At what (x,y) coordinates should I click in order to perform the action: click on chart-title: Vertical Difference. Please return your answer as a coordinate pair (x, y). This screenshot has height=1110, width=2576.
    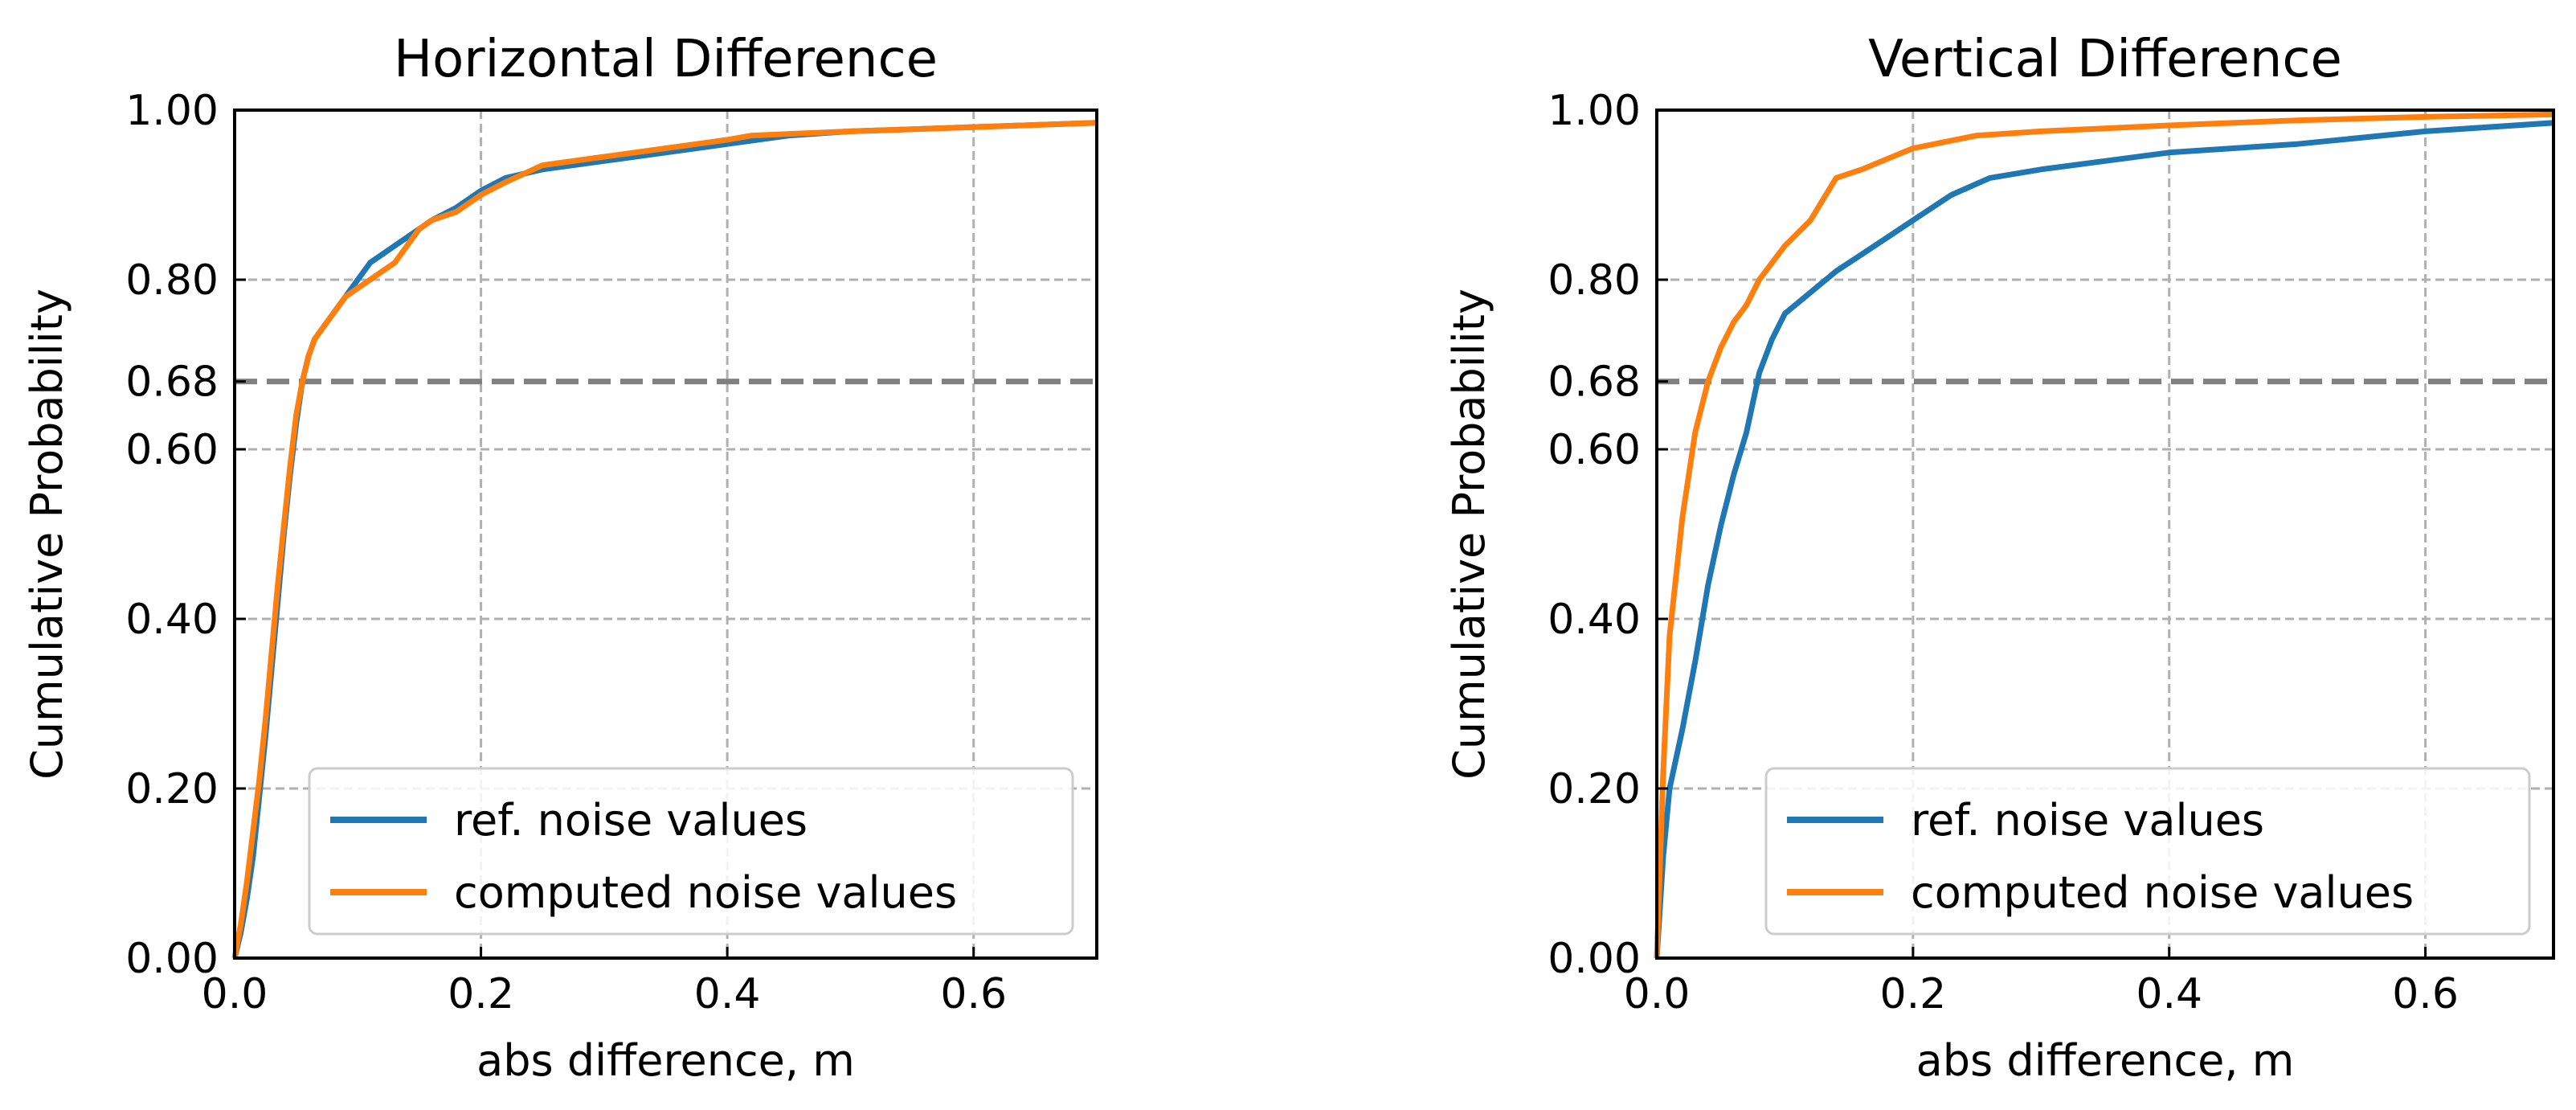
    Looking at the image, I should click on (2105, 59).